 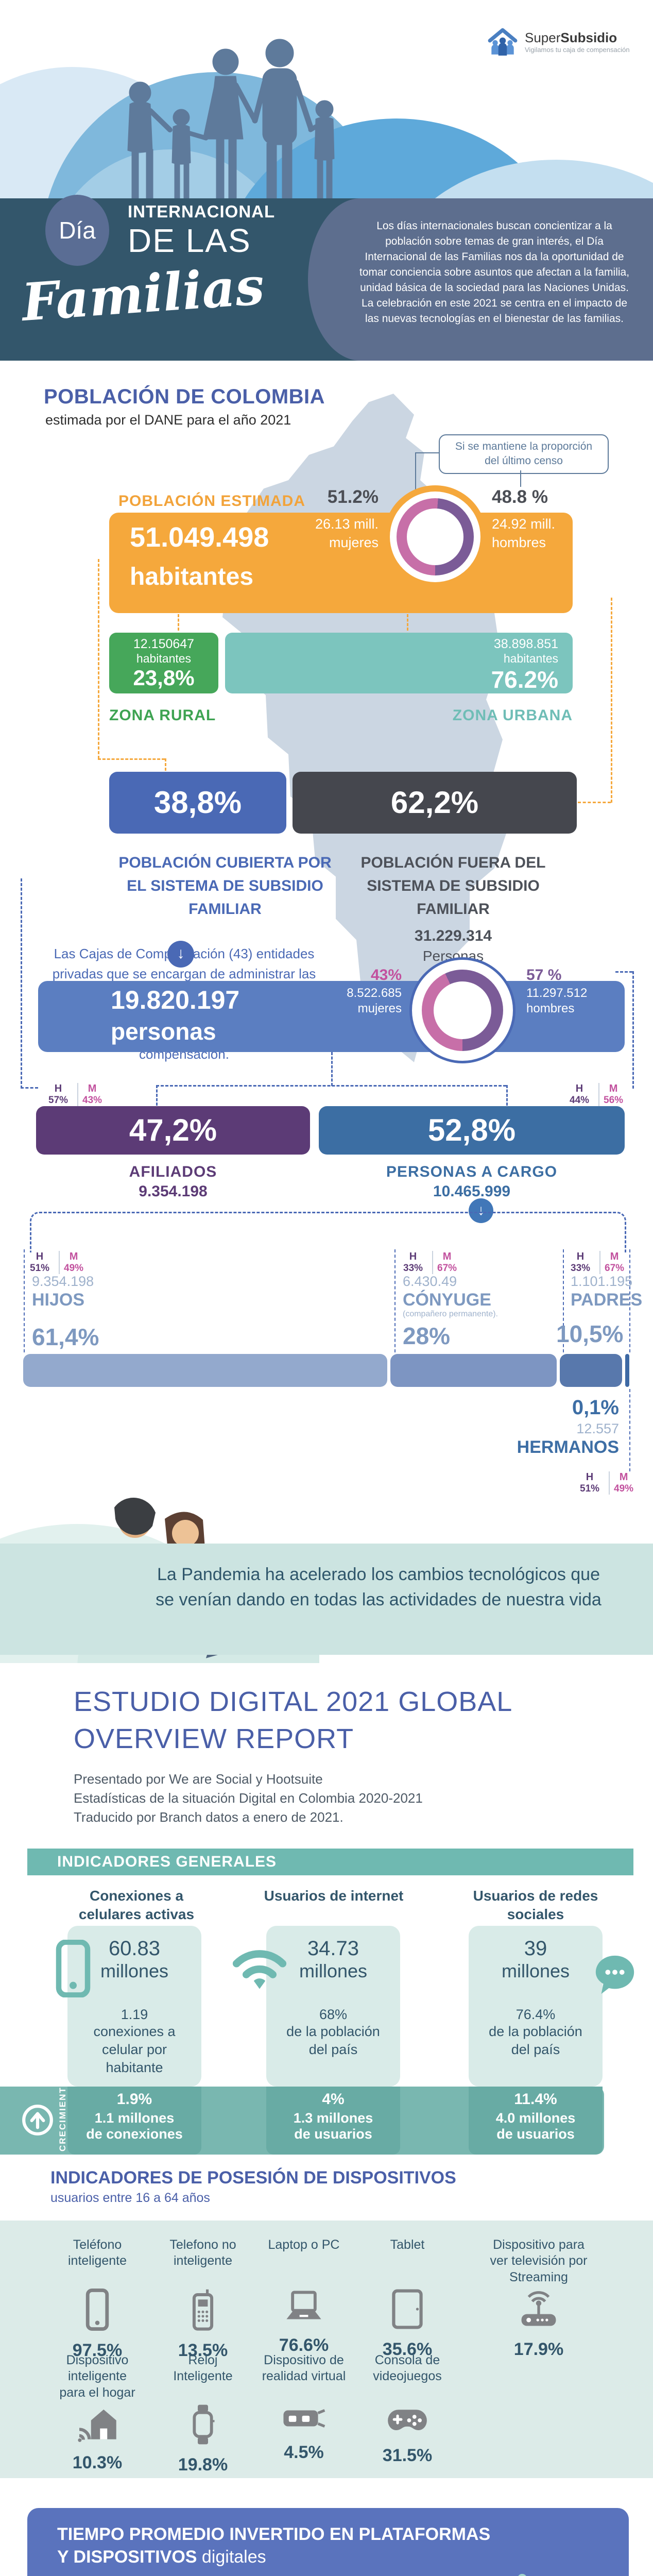 I want to click on general-indicators-header: INDICADORES GENERALES, so click(x=330, y=1862).